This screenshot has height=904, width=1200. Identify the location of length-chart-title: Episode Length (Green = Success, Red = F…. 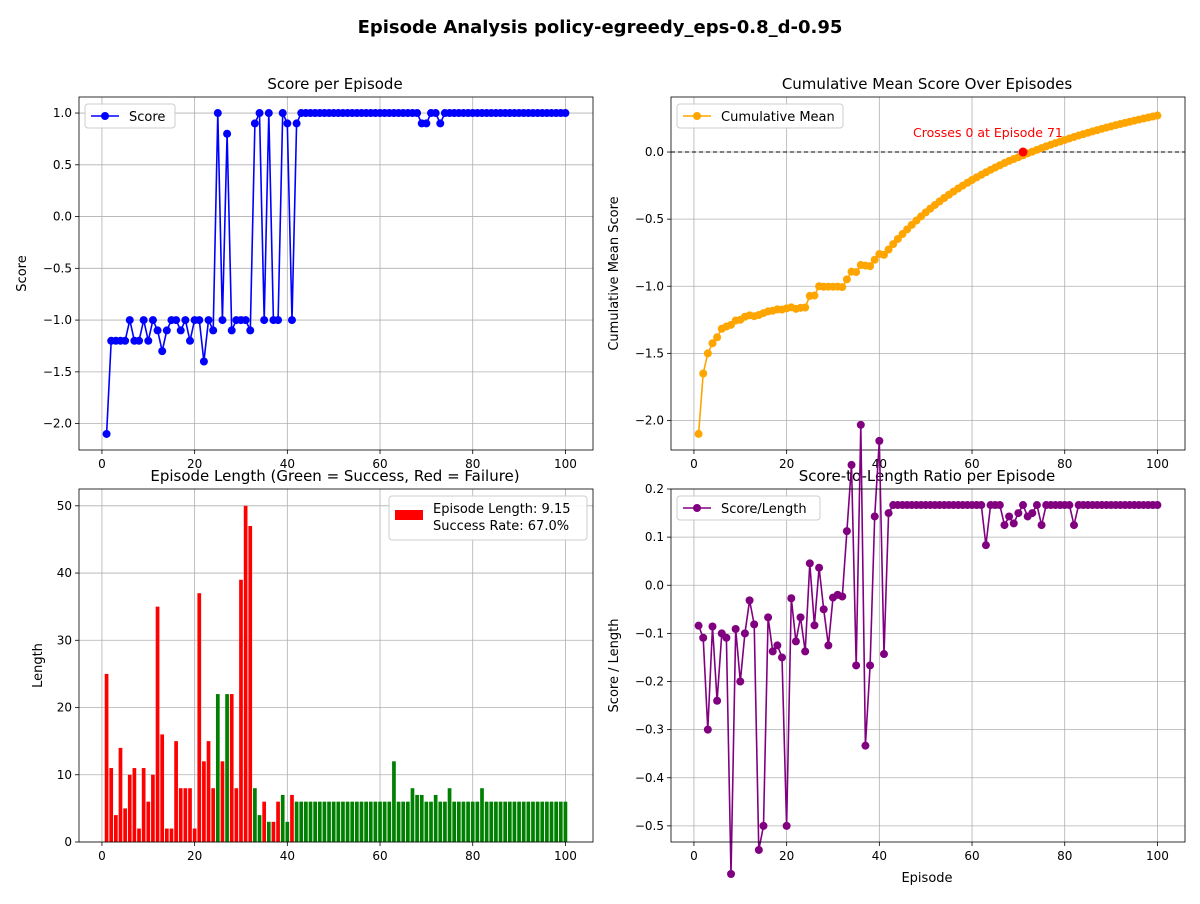
(334, 476).